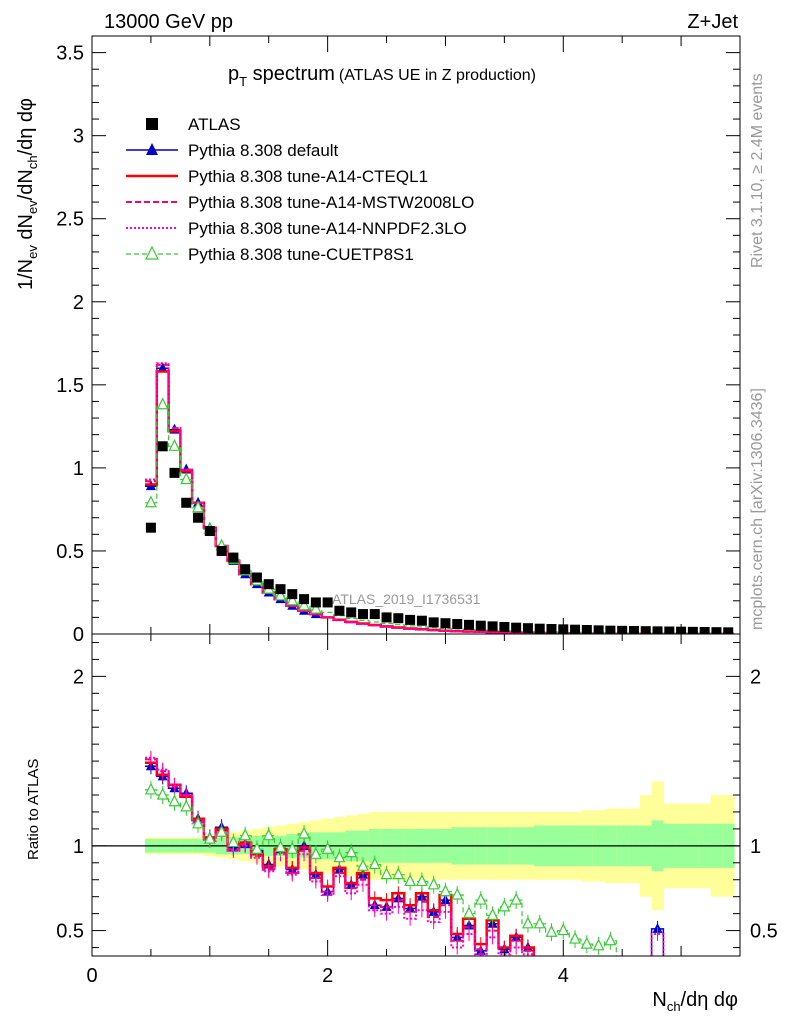 Image resolution: width=786 pixels, height=1024 pixels. I want to click on x-axis-label: Nch/dη dφ, so click(695, 1001).